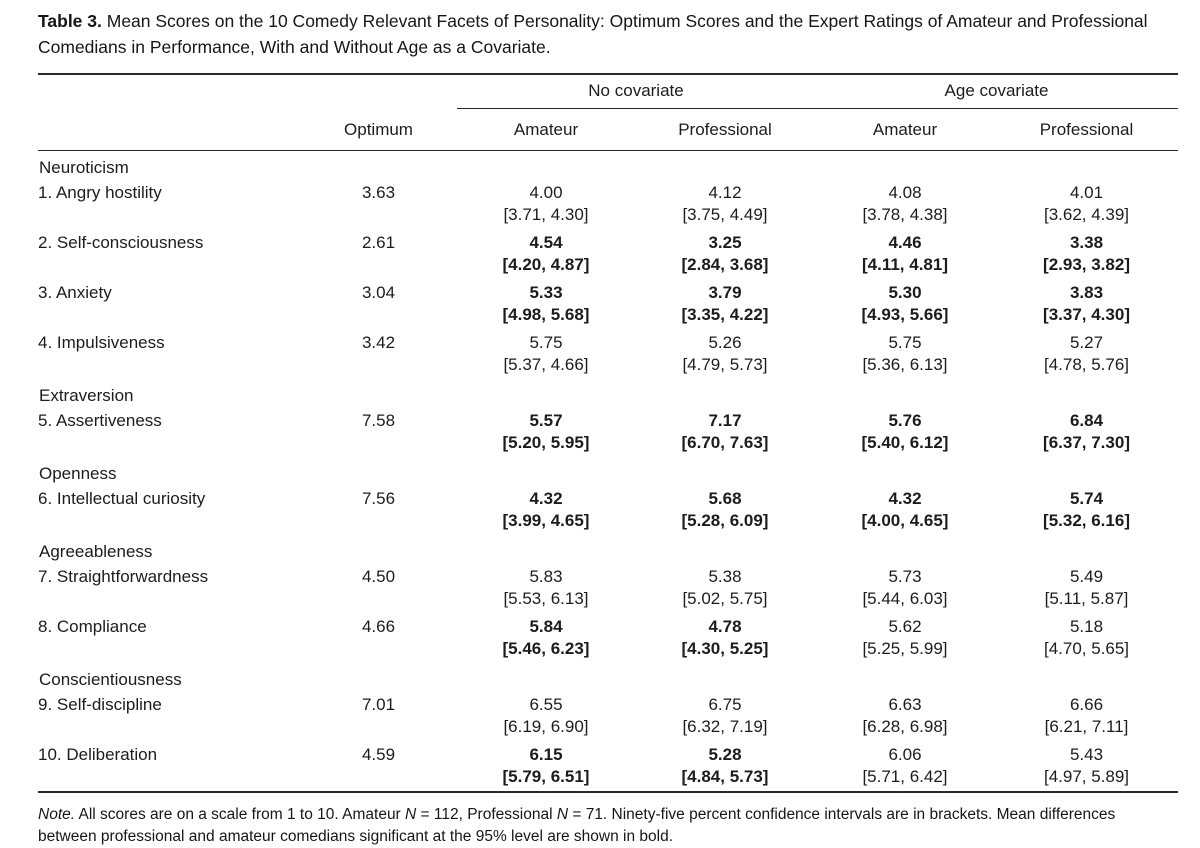 The height and width of the screenshot is (848, 1200). Describe the element at coordinates (1086, 354) in the screenshot. I see `score-cell: 5.27 [4.78, 5.76]` at that location.